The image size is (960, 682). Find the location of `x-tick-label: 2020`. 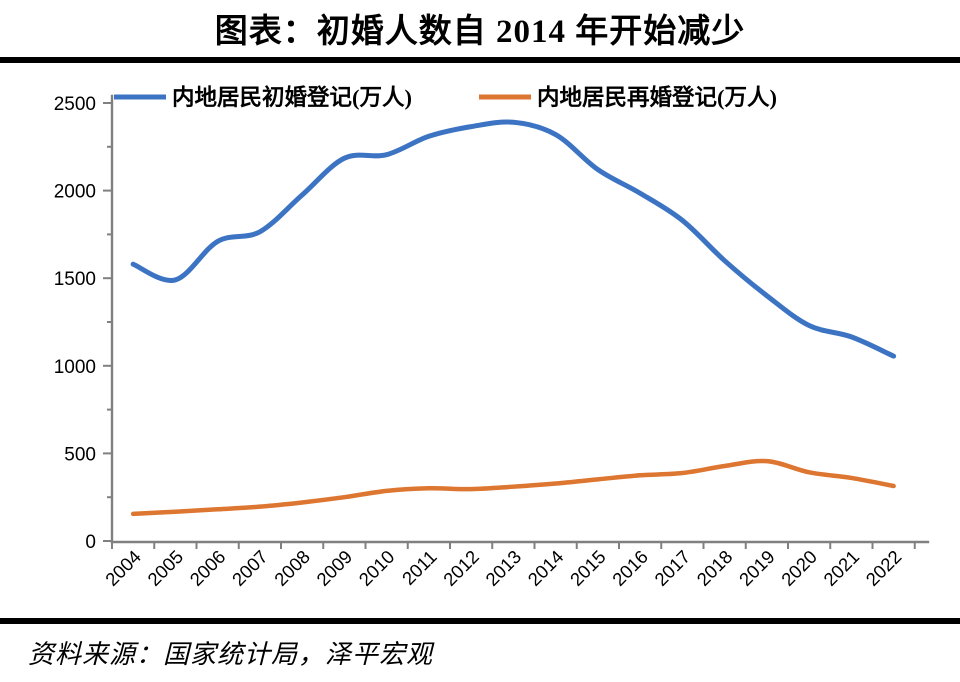

x-tick-label: 2020 is located at coordinates (799, 568).